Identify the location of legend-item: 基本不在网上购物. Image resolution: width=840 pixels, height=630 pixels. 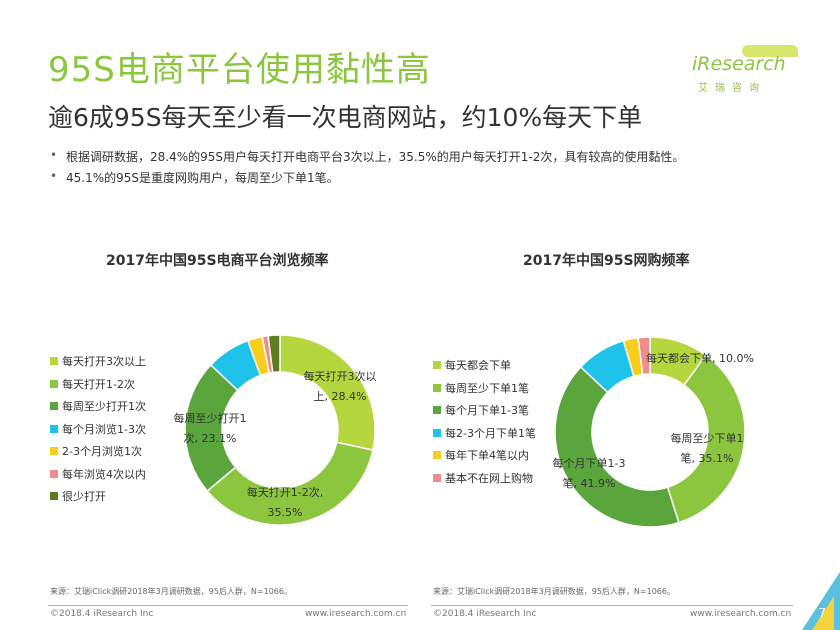
(484, 478).